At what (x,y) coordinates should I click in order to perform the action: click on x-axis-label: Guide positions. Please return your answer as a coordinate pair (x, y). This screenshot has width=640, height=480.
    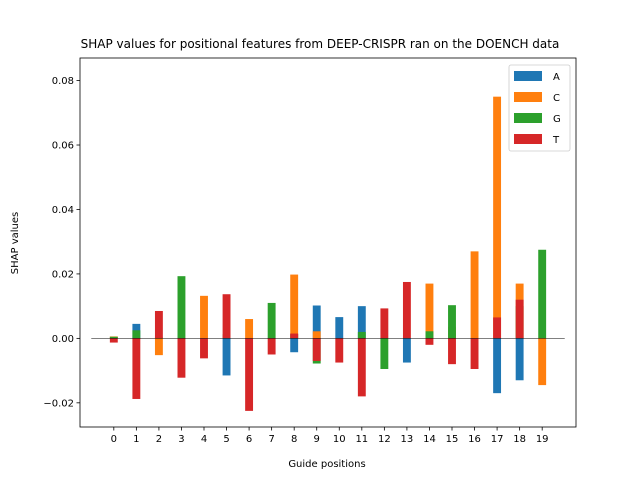
    Looking at the image, I should click on (326, 464).